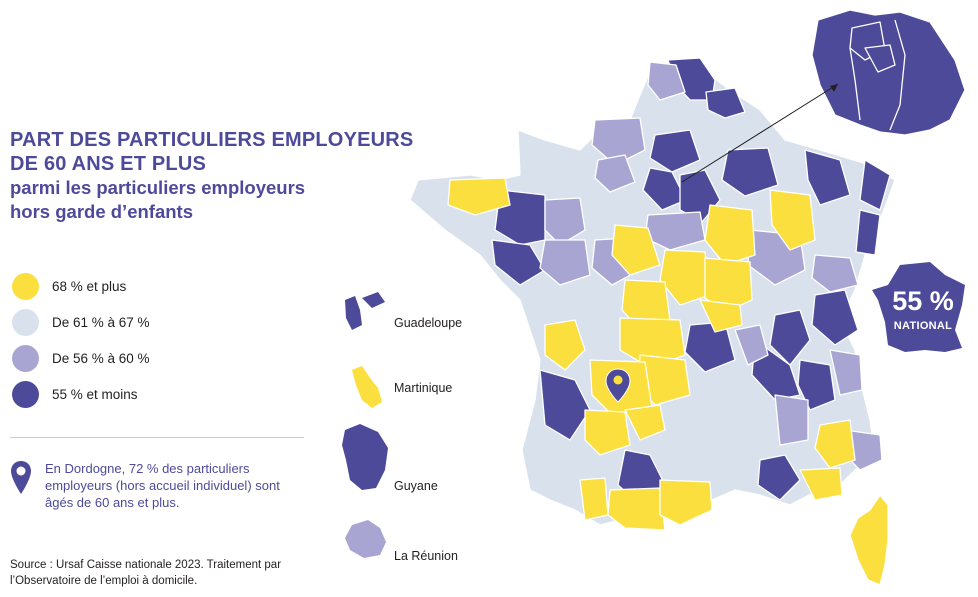  What do you see at coordinates (160, 360) in the screenshot?
I see `legend-item-56-60: De 56 % à 60 %` at bounding box center [160, 360].